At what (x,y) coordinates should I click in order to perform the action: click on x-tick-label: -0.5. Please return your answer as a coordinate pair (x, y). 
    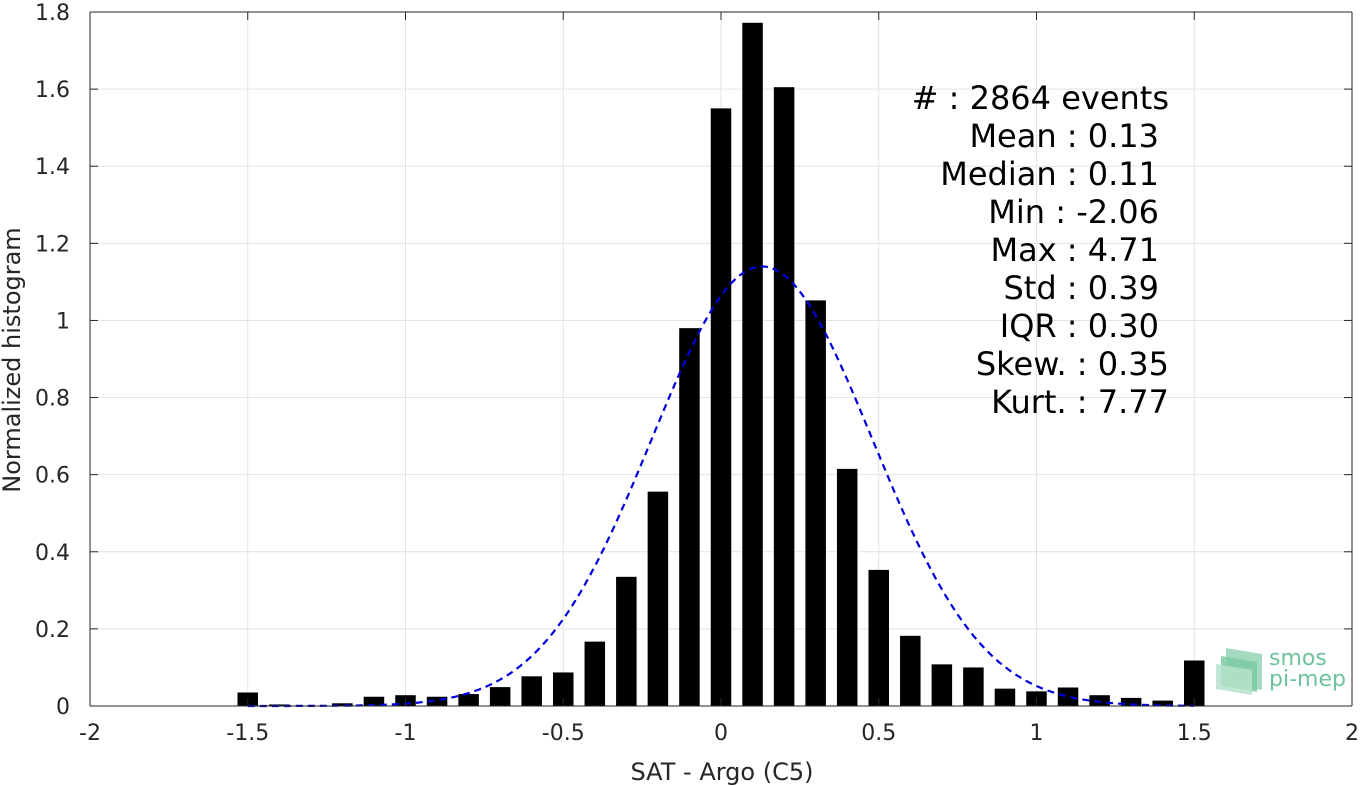
    Looking at the image, I should click on (563, 733).